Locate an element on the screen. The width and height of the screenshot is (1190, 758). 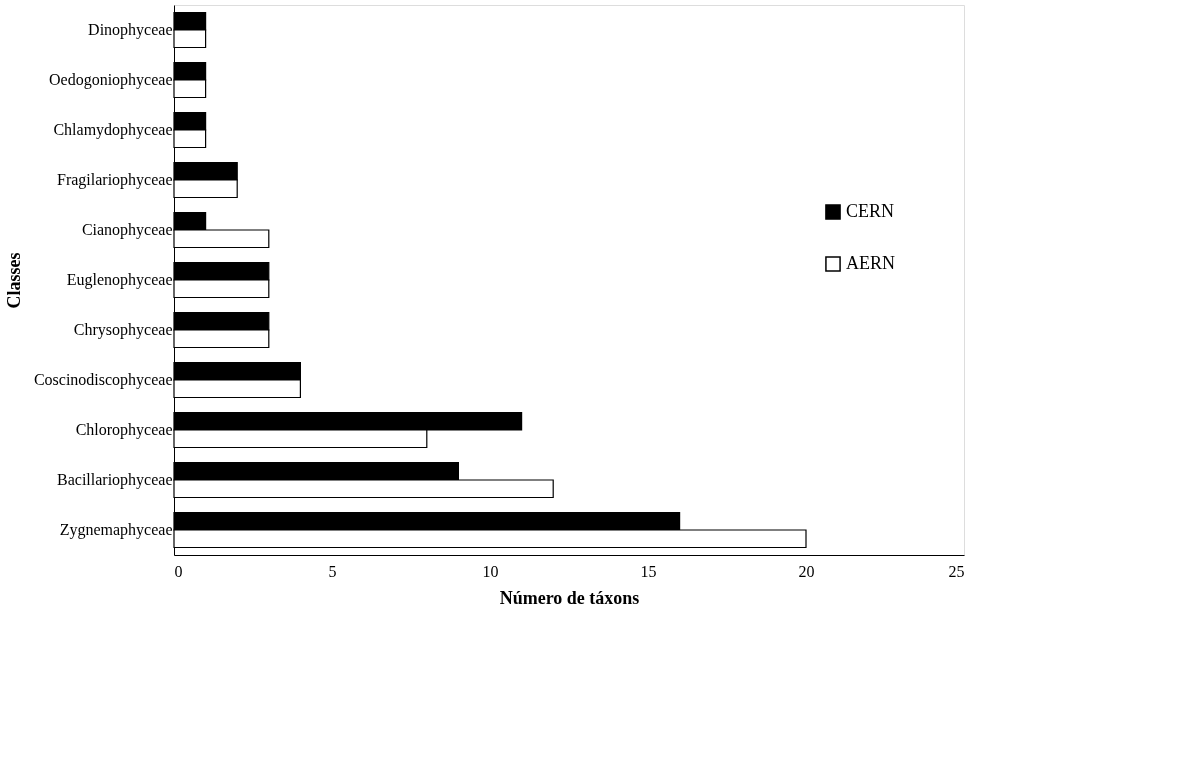
y-tick-label: Dinophyceae is located at coordinates (130, 30).